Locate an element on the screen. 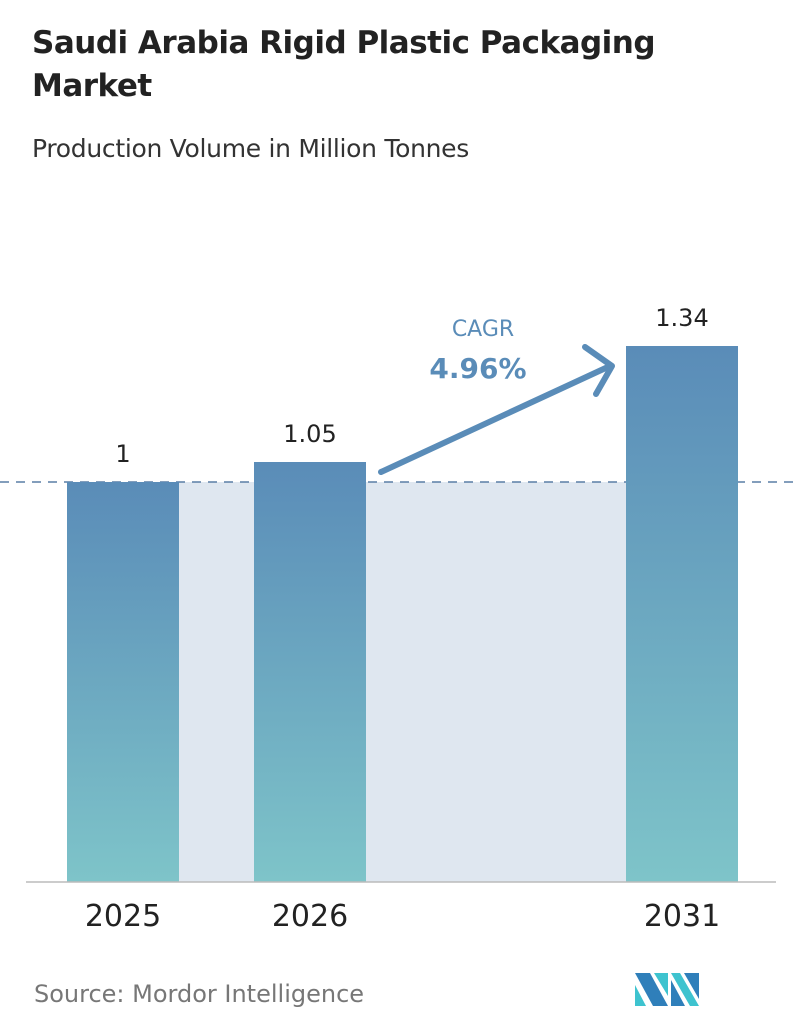 The height and width of the screenshot is (1034, 796). x-tick-2031: 2031 is located at coordinates (682, 916).